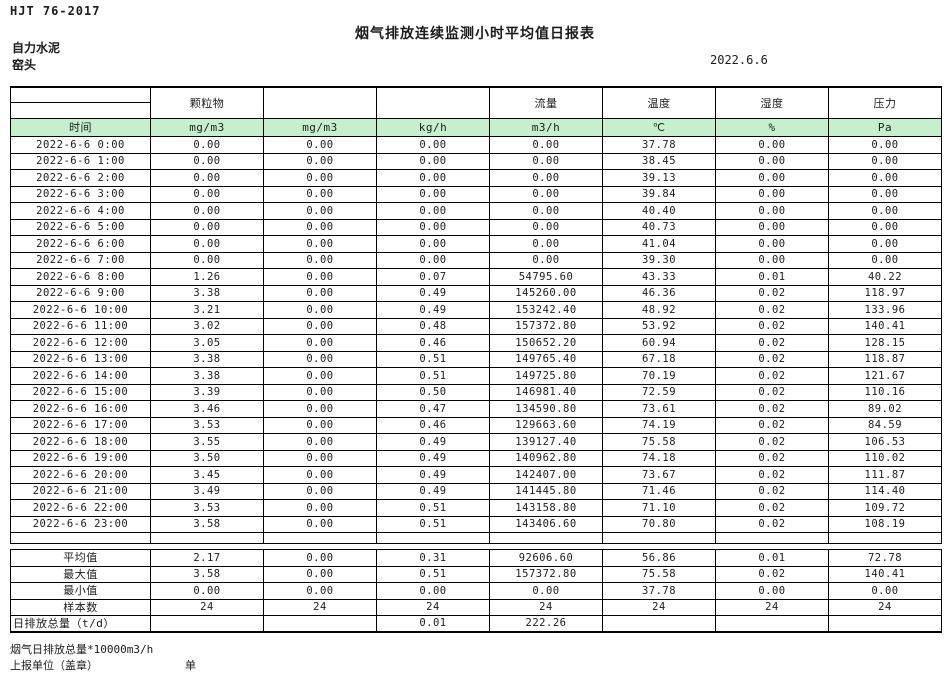 Image resolution: width=950 pixels, height=675 pixels. I want to click on unit-header-row: 时间 mg/m3 mg/m3 kg/h m3/h ℃ % Pa, so click(476, 127).